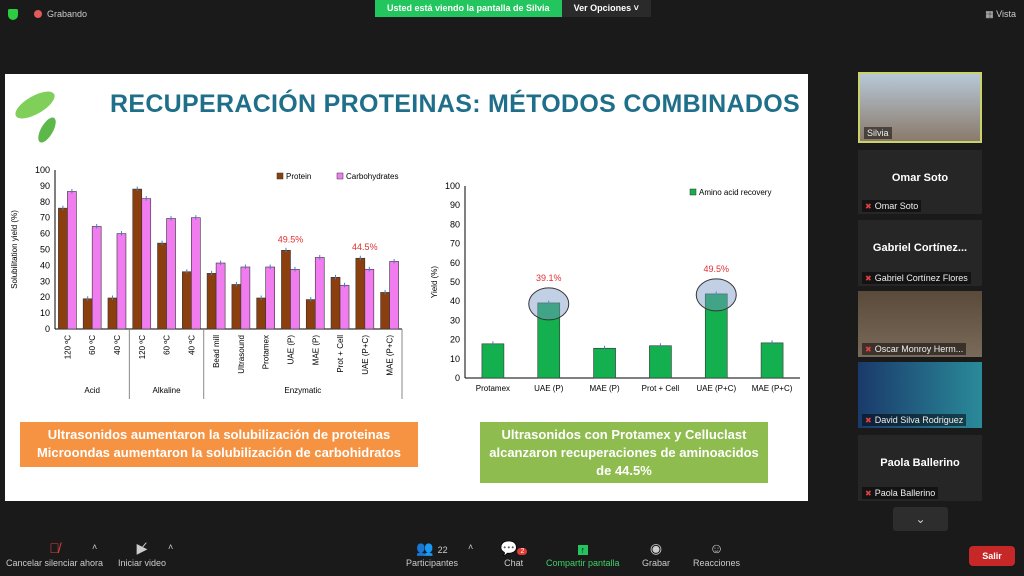 The height and width of the screenshot is (576, 1024). What do you see at coordinates (434, 282) in the screenshot?
I see `y-axis-label: Yield (%)` at bounding box center [434, 282].